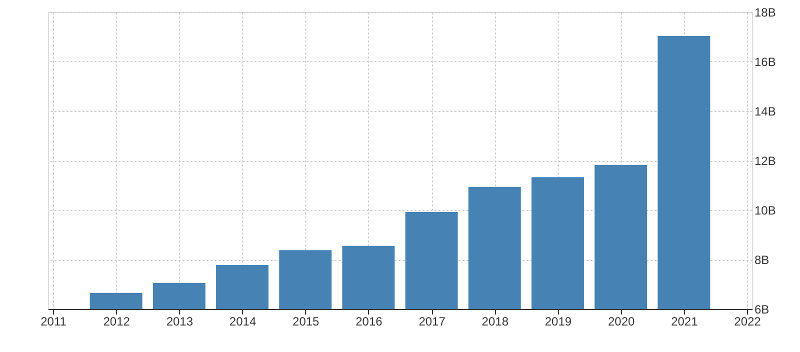  Describe the element at coordinates (180, 321) in the screenshot. I see `x-tick-label: 2013` at that location.